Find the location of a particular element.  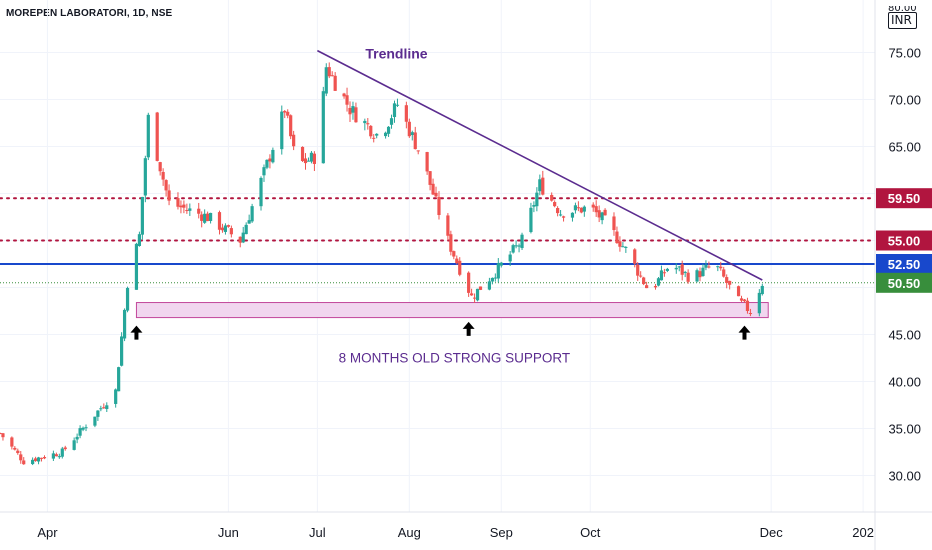

support-zone-rect is located at coordinates (452, 310).